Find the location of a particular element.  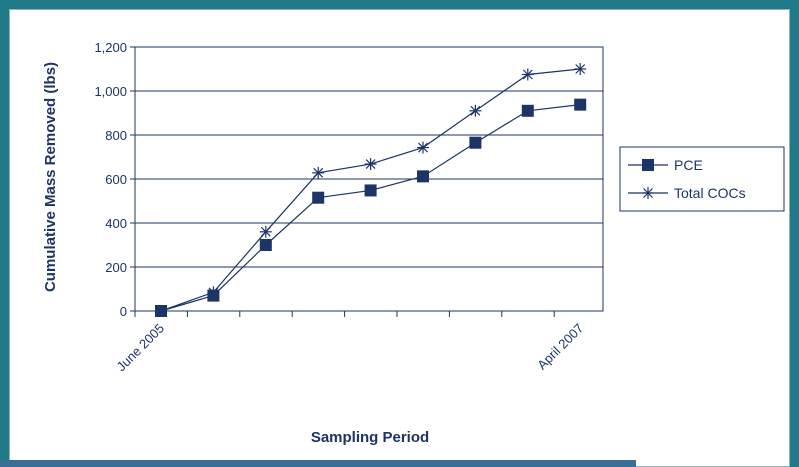

y-tick-label: 400 is located at coordinates (116, 223).